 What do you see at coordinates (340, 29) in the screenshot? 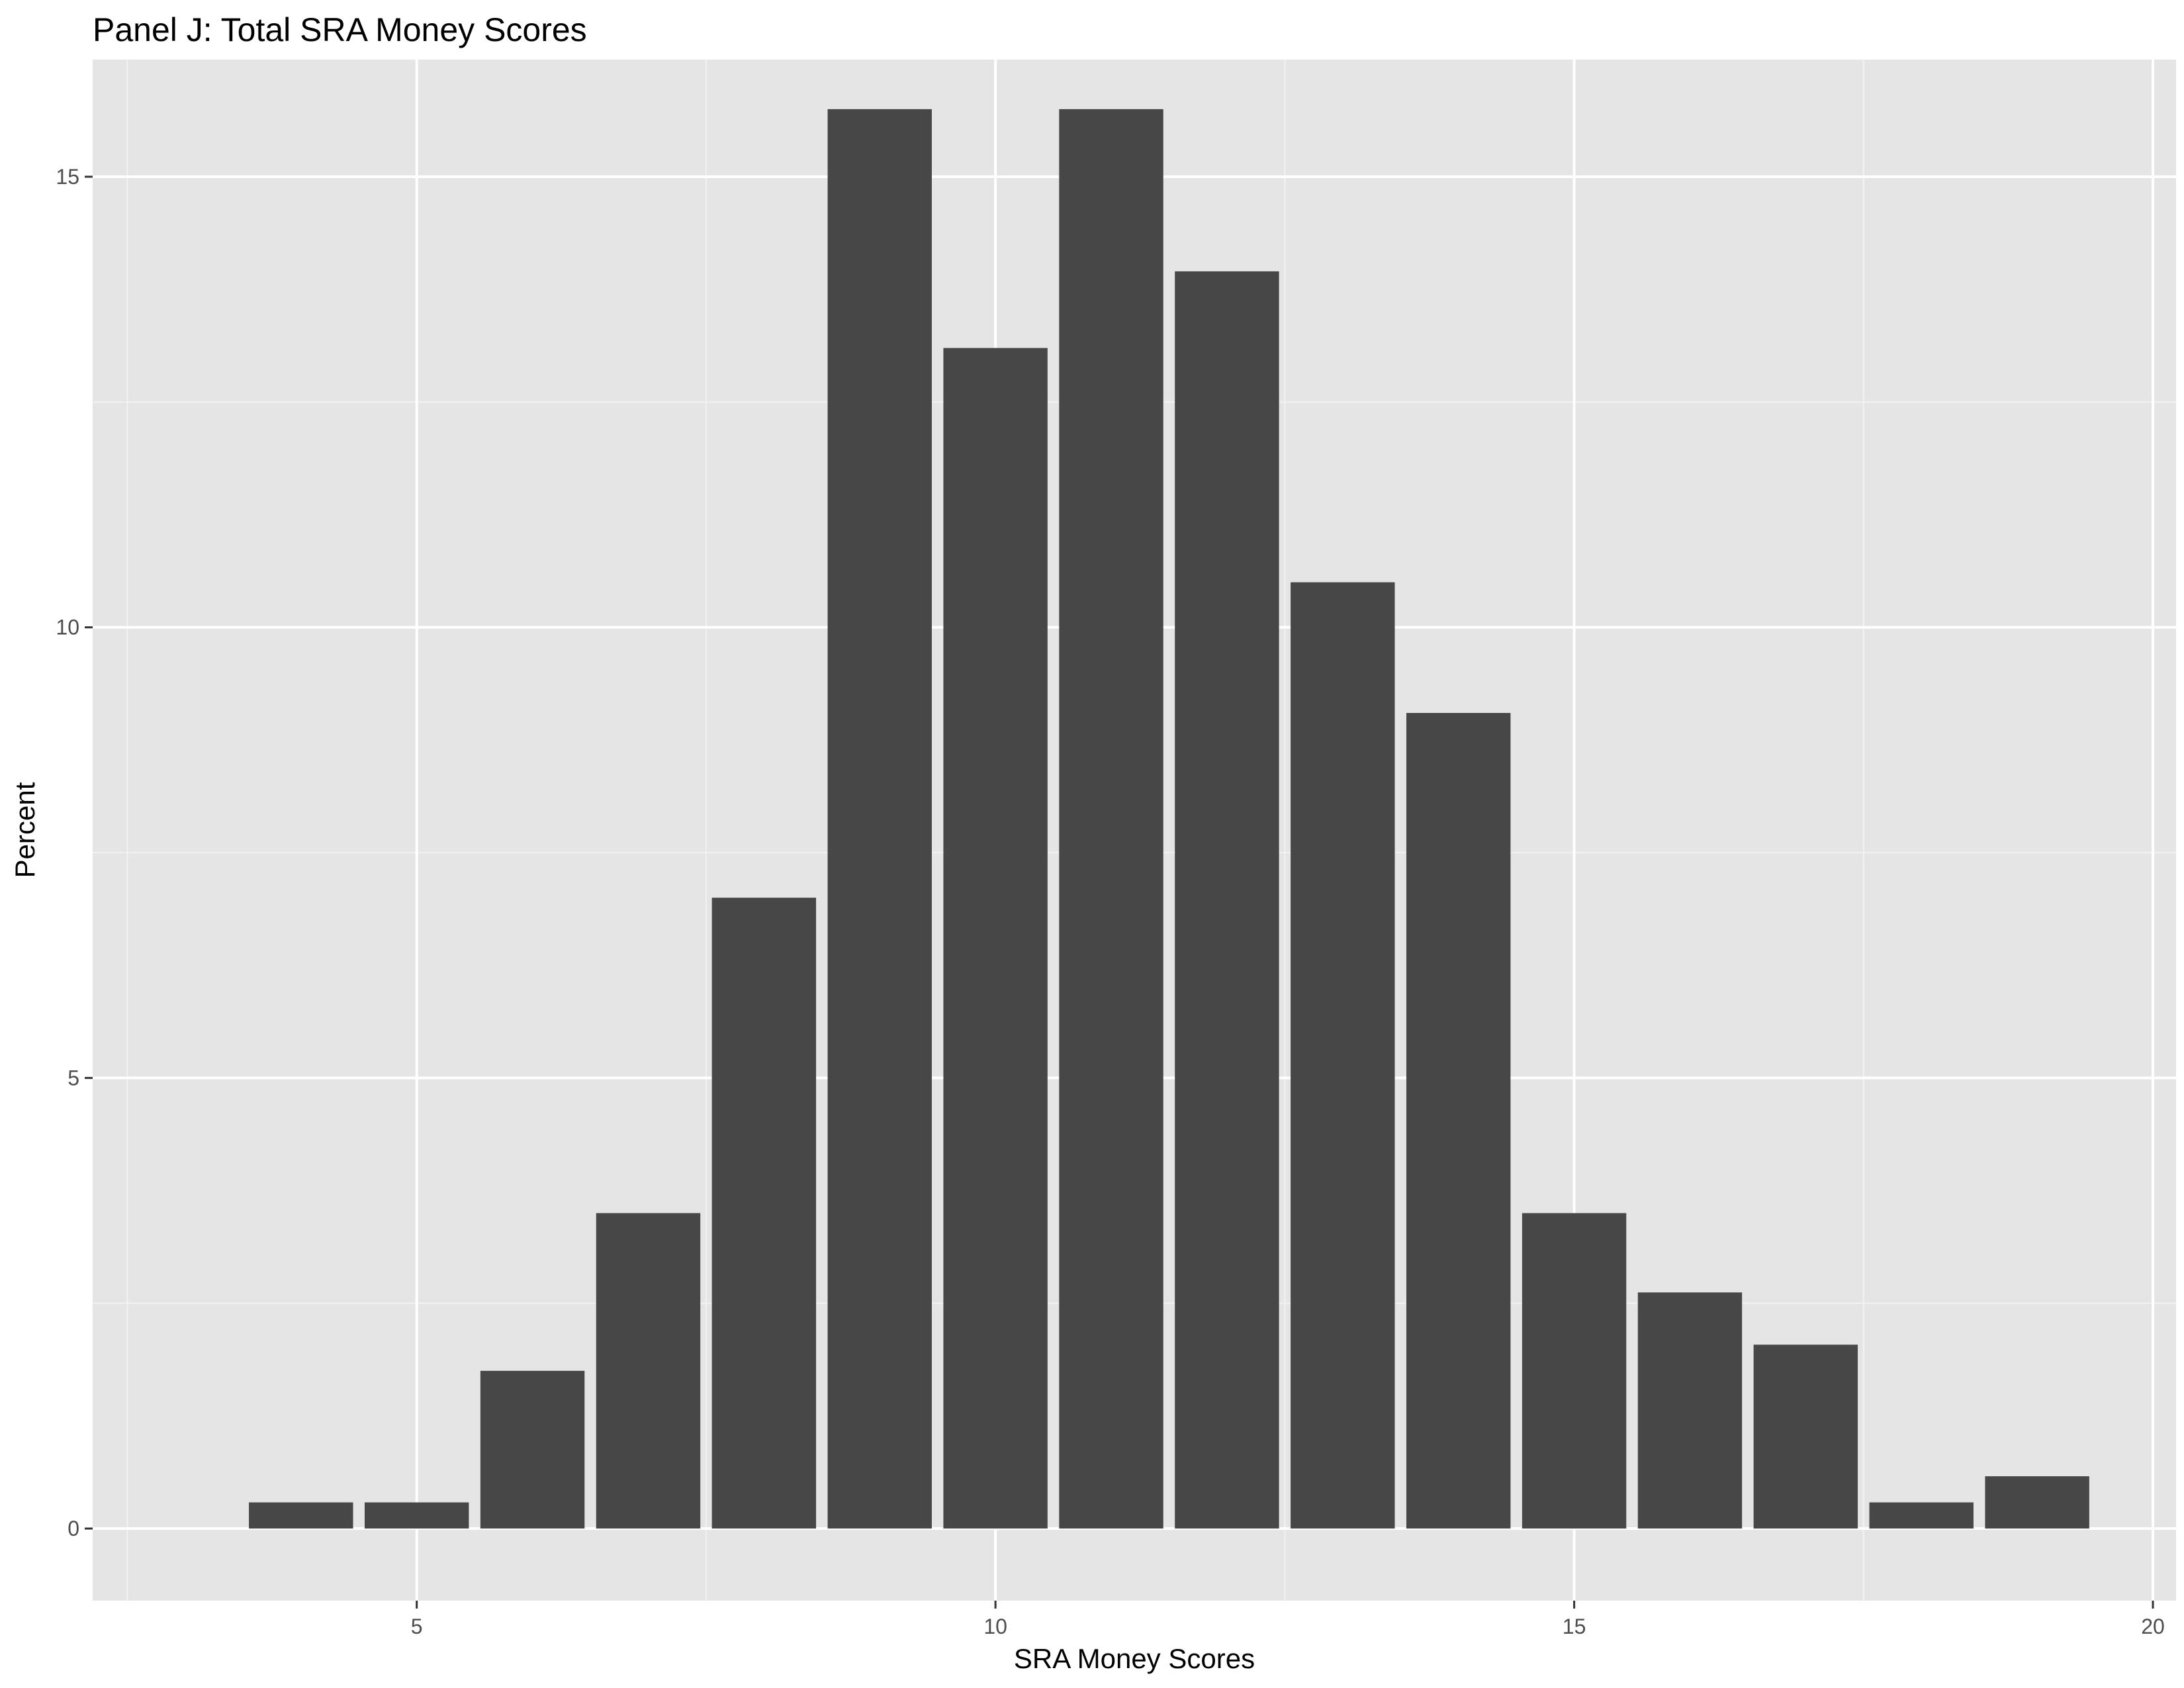
I see `chart-title: Panel J: Total SRA Money Scores` at bounding box center [340, 29].